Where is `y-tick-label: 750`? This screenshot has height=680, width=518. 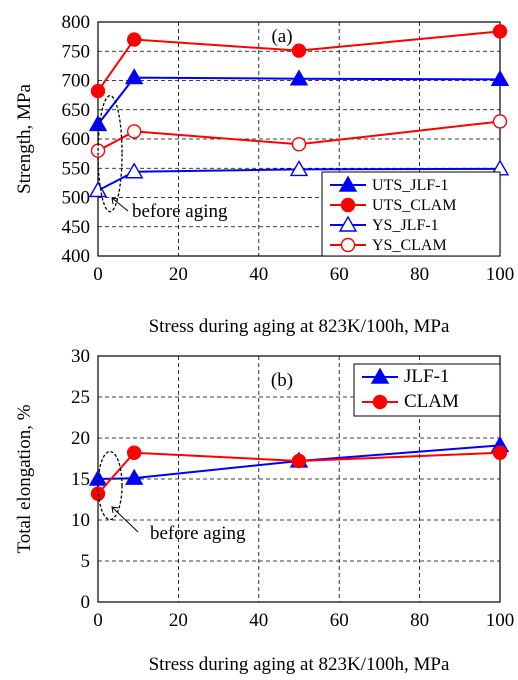 y-tick-label: 750 is located at coordinates (76, 51).